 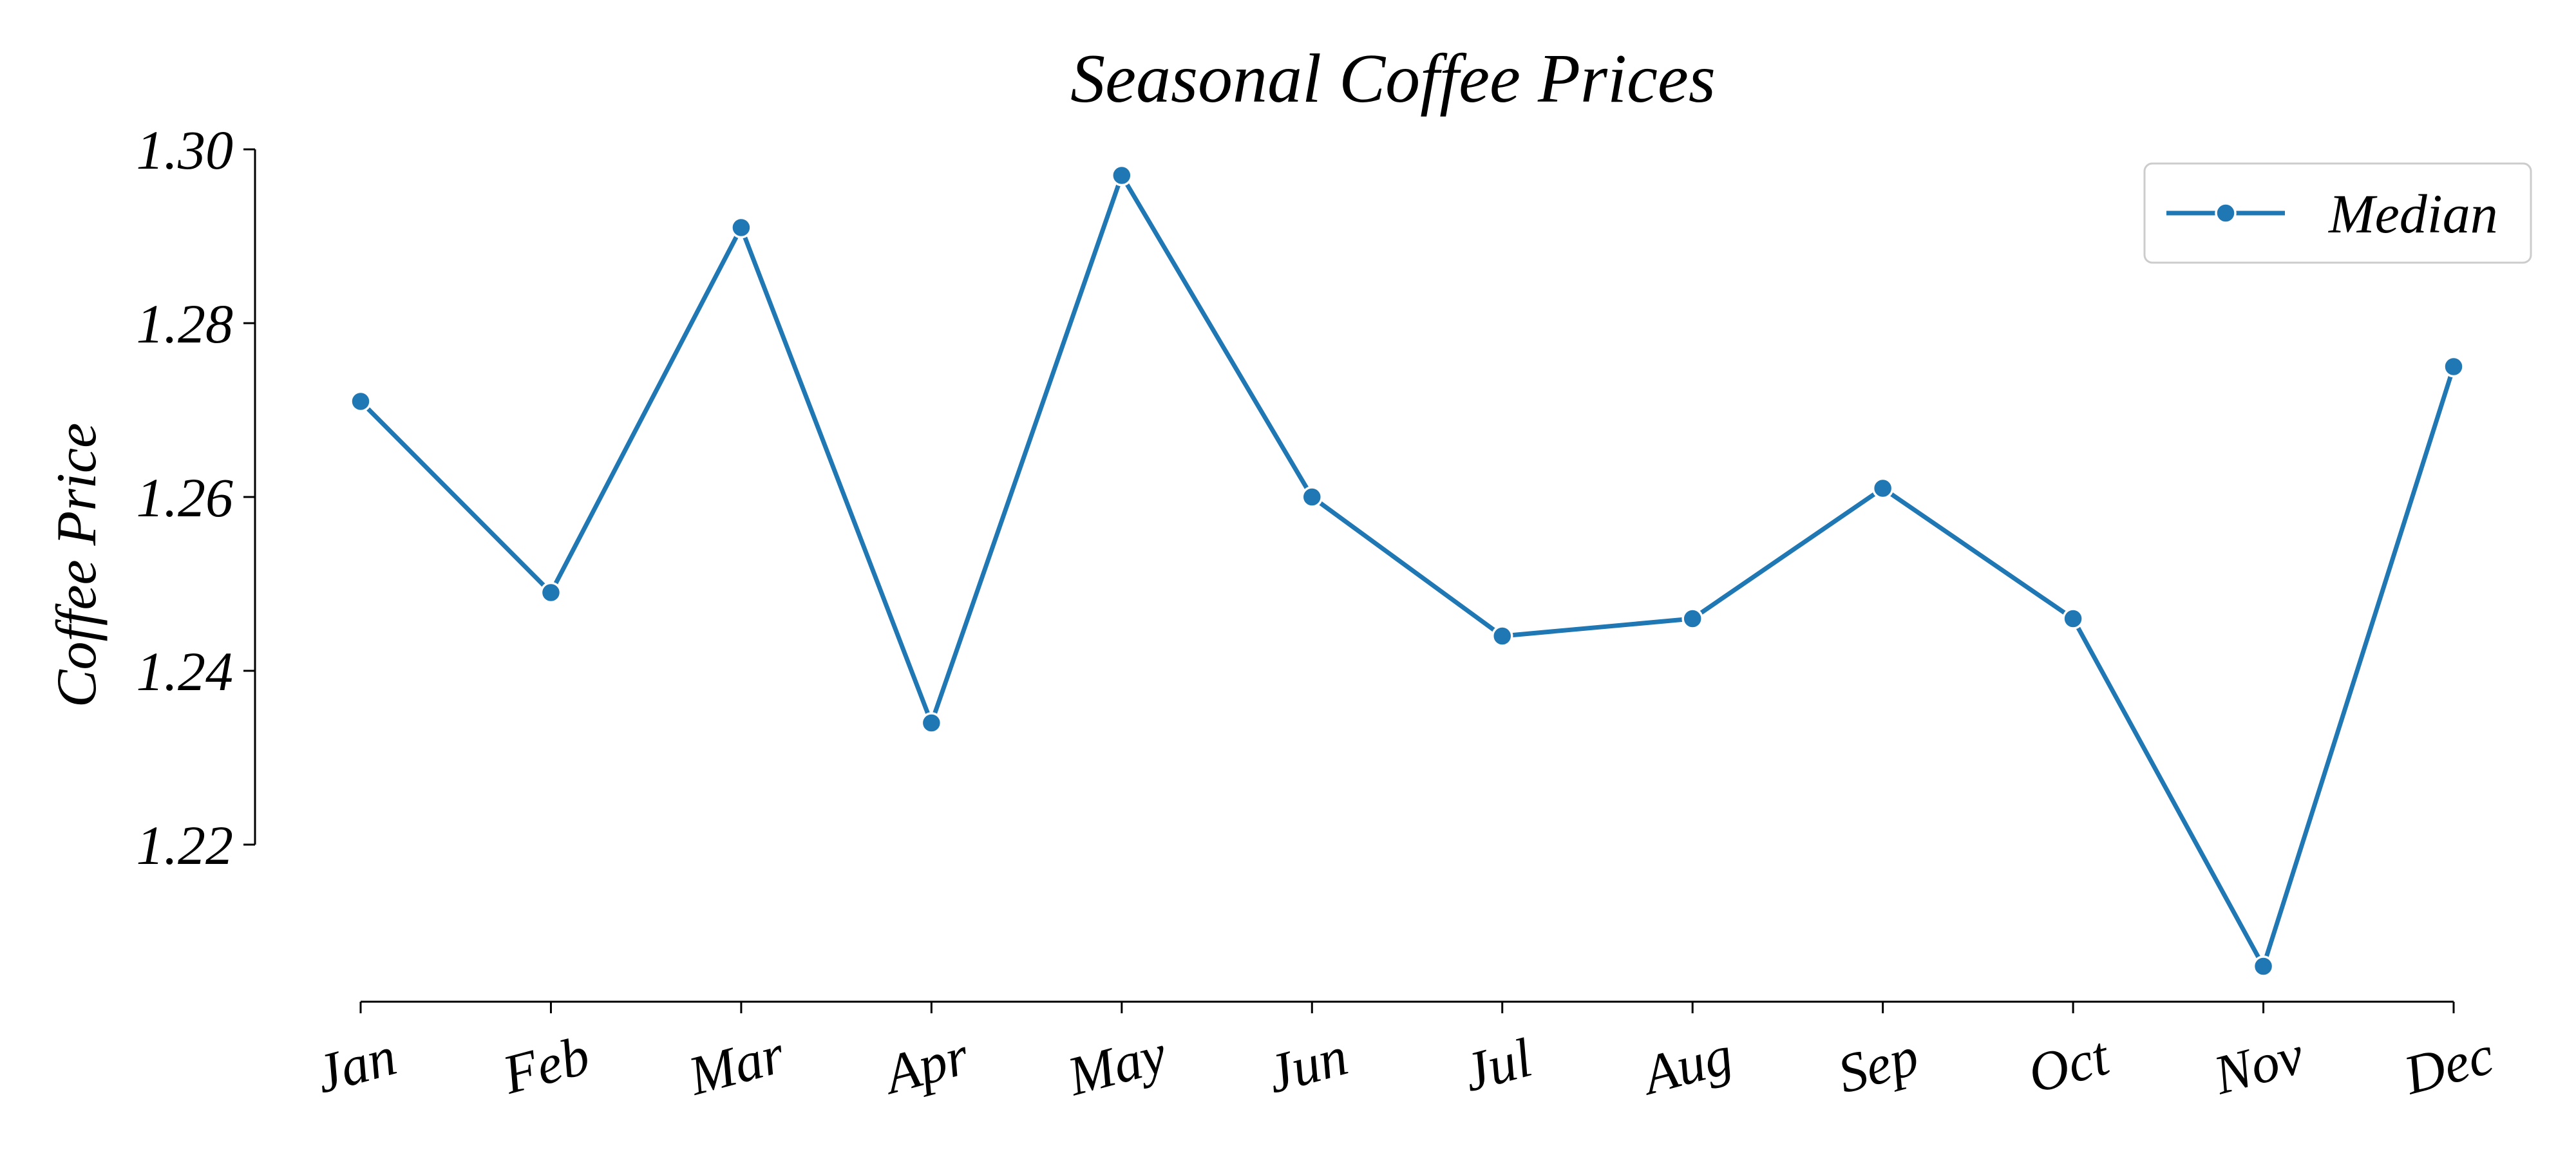 I want to click on legend-label: Median, so click(x=2412, y=214).